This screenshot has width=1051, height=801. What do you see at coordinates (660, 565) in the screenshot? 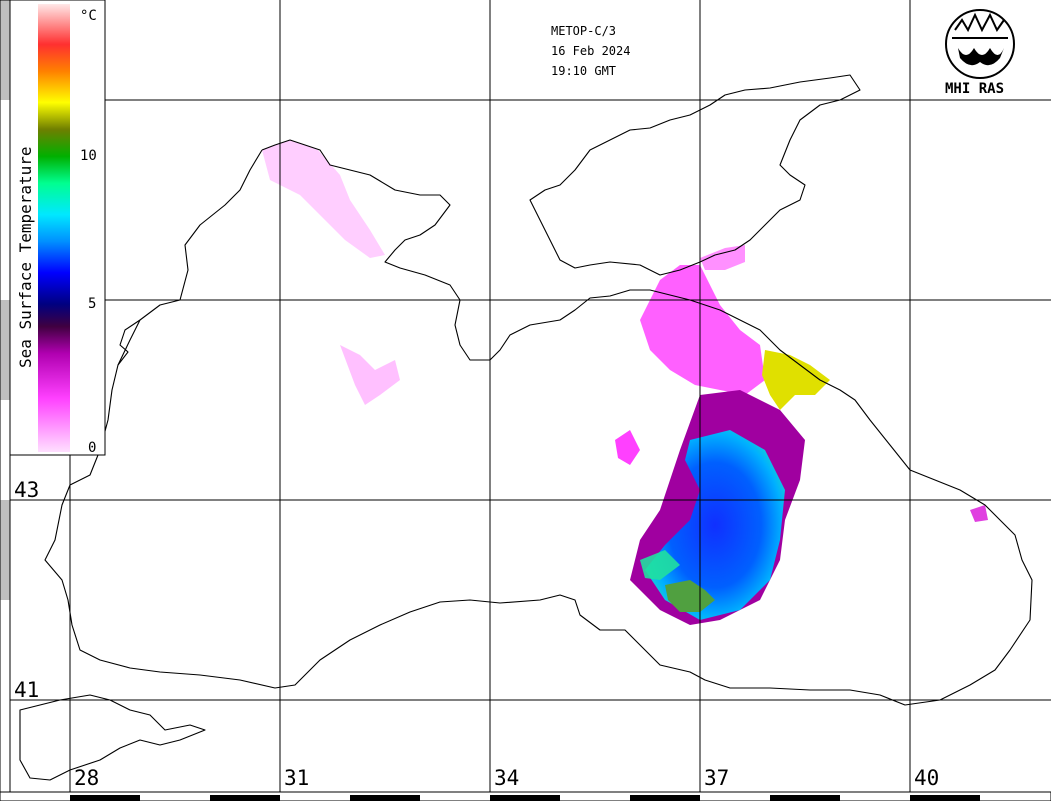
I see `sst-patch-cyan-edge` at bounding box center [660, 565].